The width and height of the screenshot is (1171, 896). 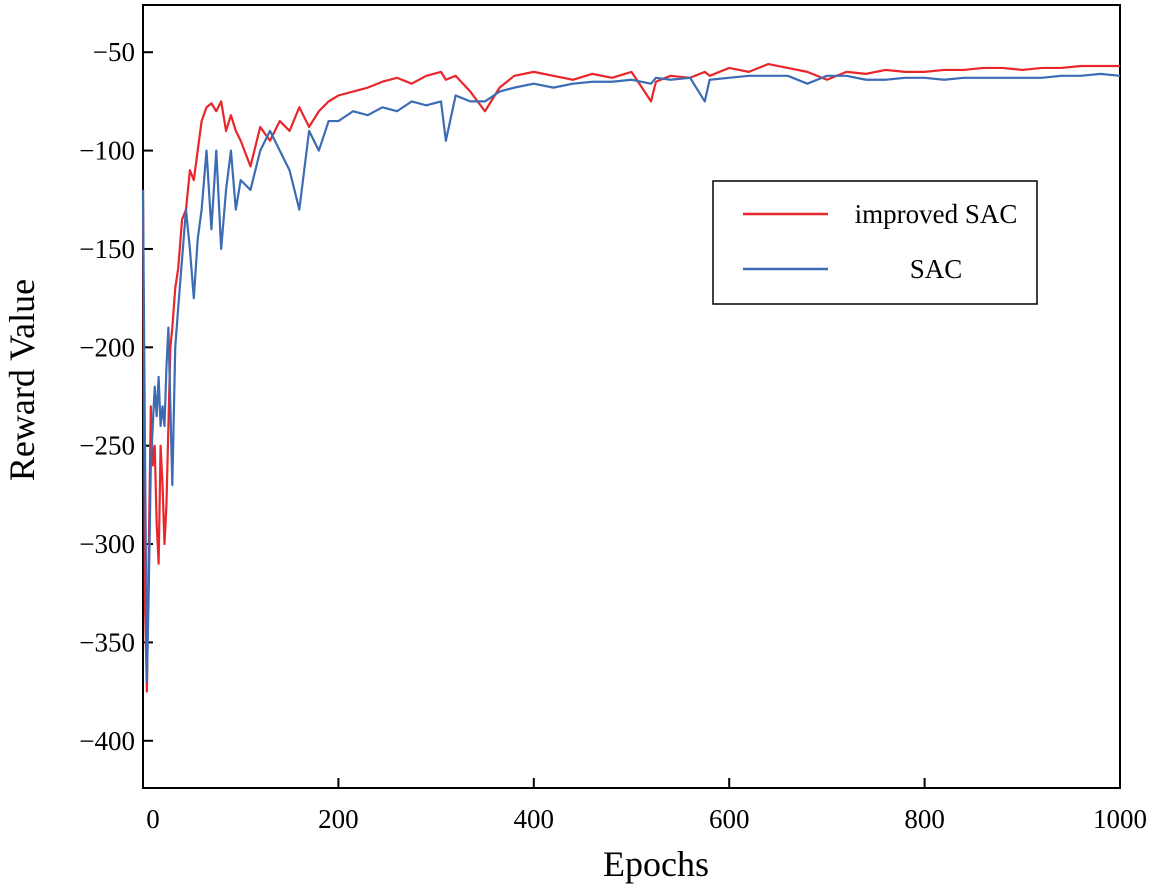 What do you see at coordinates (22, 380) in the screenshot?
I see `y-axis-label: Reward Value` at bounding box center [22, 380].